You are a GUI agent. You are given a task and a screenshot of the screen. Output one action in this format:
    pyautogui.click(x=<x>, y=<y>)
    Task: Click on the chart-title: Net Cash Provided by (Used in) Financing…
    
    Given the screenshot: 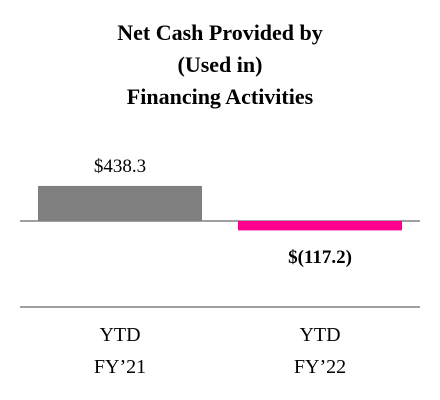 What is the action you would take?
    pyautogui.click(x=220, y=64)
    